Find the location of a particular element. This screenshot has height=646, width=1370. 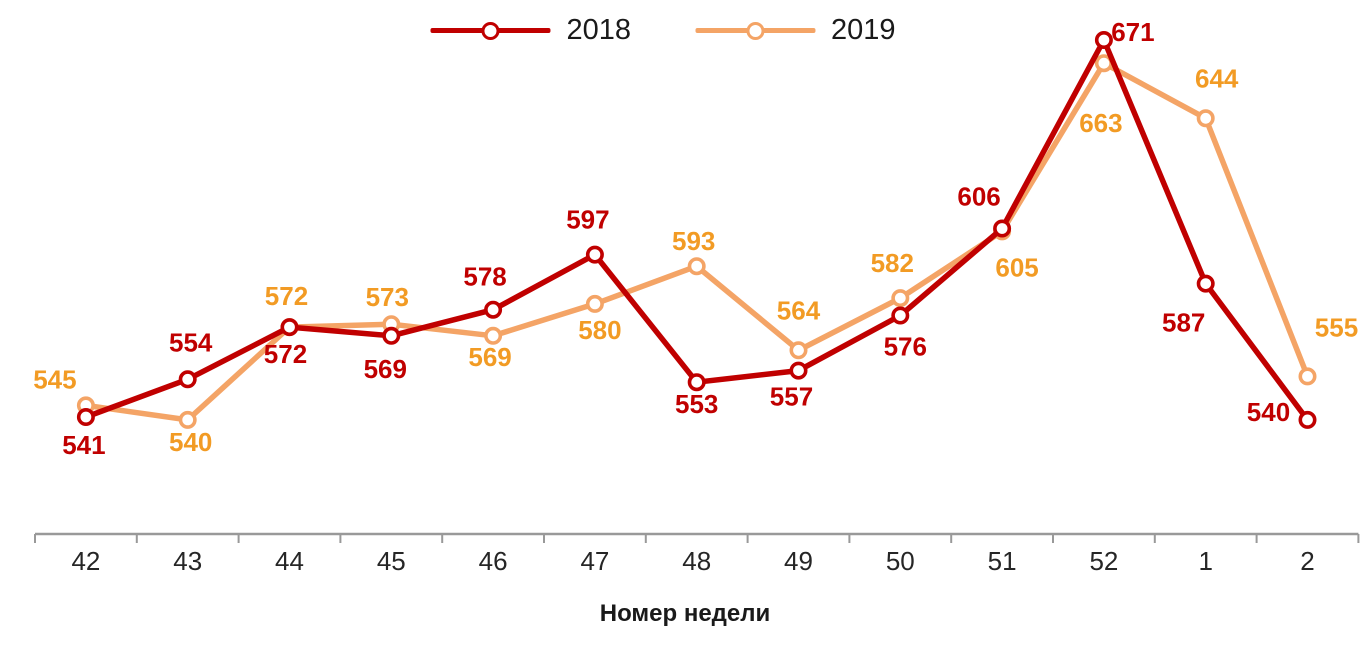

legend-marker-2019 is located at coordinates (755, 30).